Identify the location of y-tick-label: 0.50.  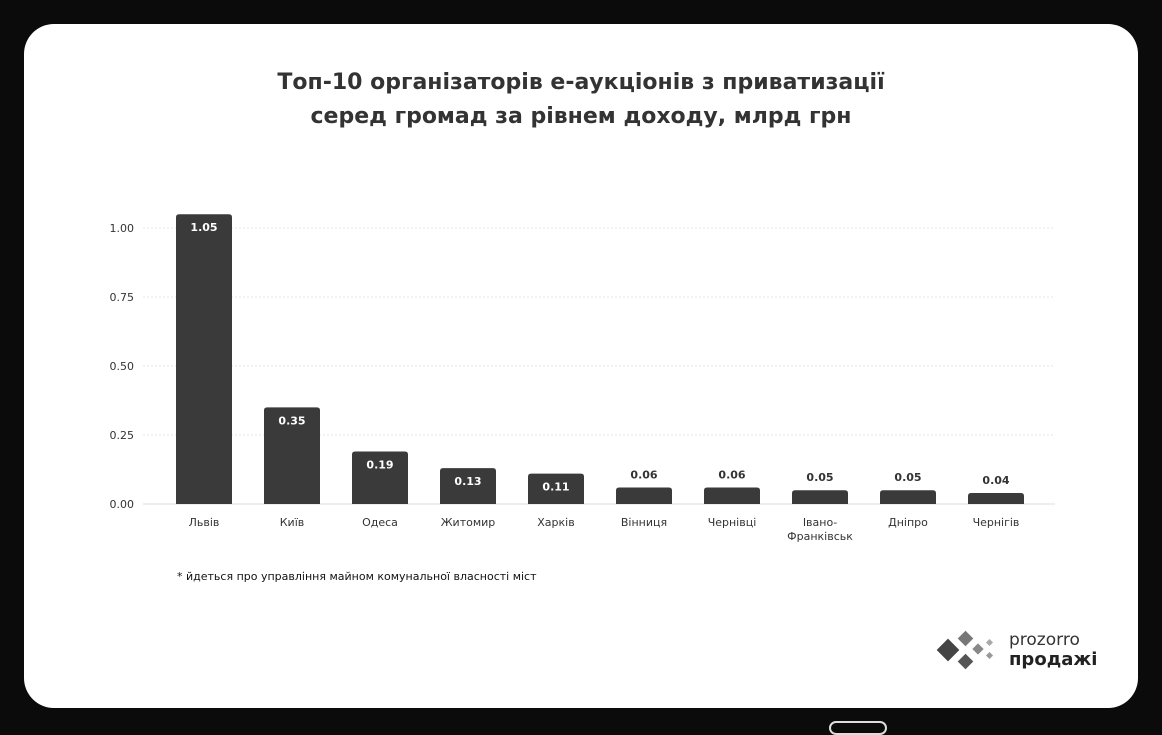
(122, 366).